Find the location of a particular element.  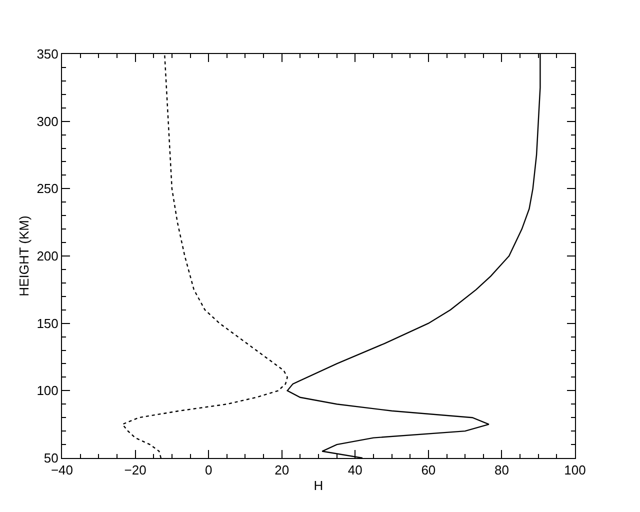

x-tick-label: 100 is located at coordinates (575, 470).